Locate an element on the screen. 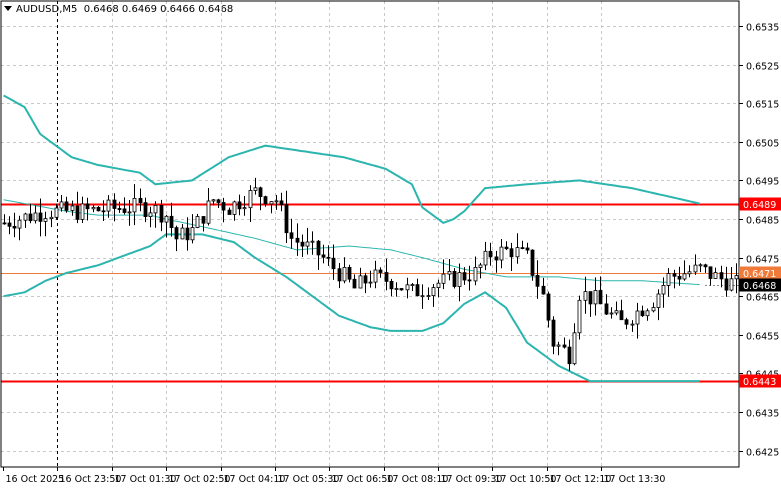  current-price-tag is located at coordinates (760, 285).